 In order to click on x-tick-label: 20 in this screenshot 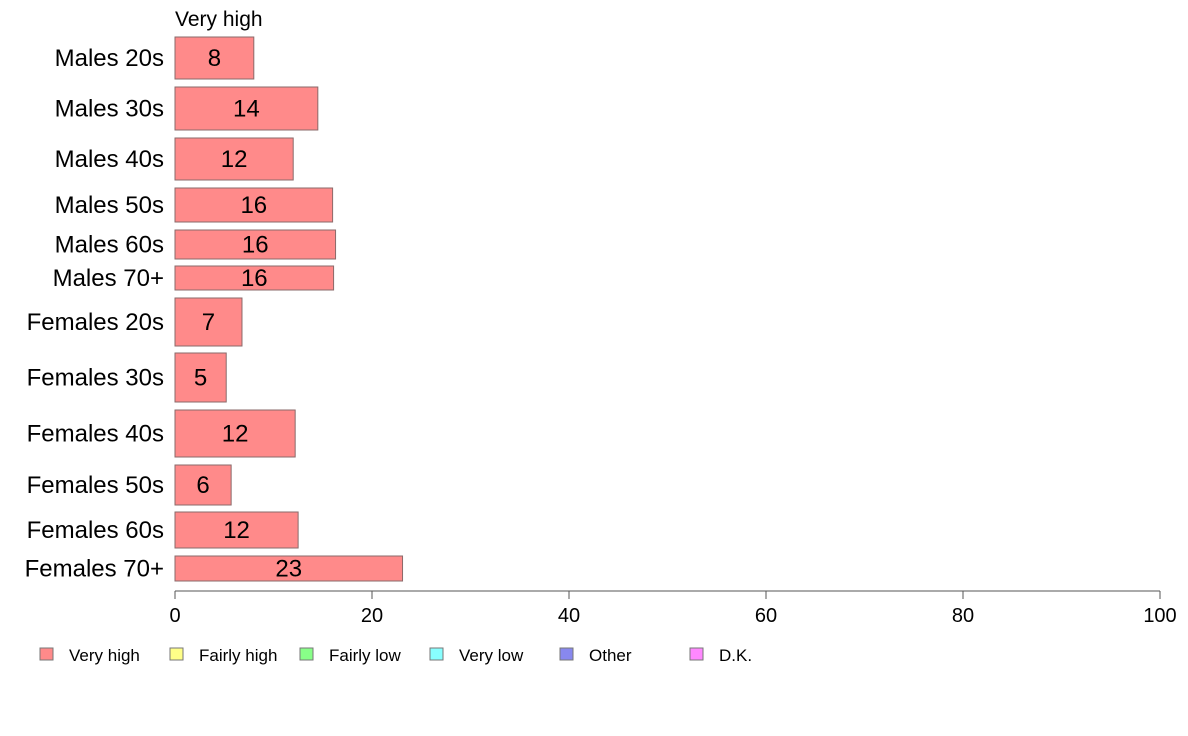, I will do `click(372, 616)`.